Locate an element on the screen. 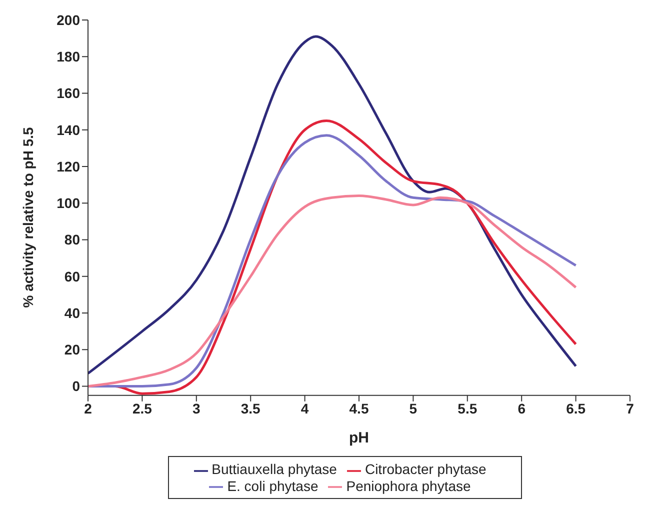 The image size is (649, 511). x-tick-label: 3 is located at coordinates (196, 408).